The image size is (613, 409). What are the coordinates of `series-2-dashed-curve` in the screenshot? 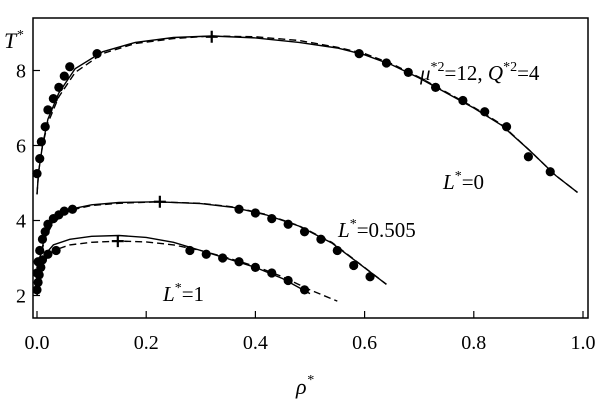 It's located at (187, 271).